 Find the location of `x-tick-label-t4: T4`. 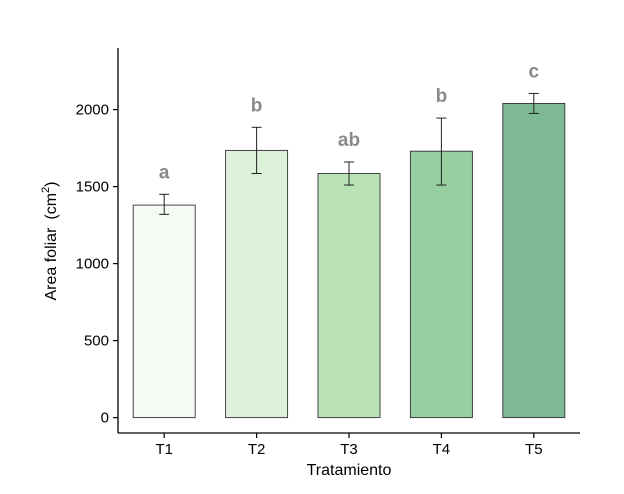

x-tick-label-t4: T4 is located at coordinates (442, 449).